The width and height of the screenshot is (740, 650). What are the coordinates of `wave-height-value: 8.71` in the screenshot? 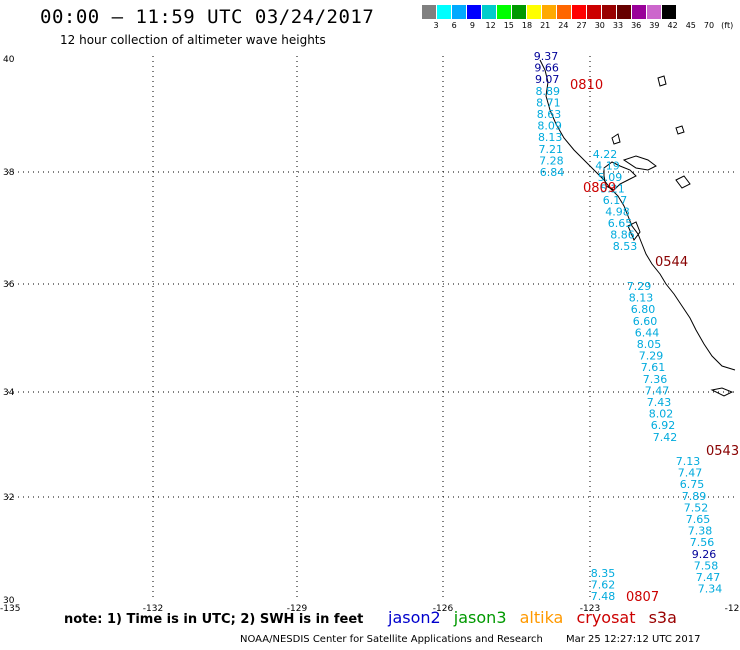 It's located at (548, 102).